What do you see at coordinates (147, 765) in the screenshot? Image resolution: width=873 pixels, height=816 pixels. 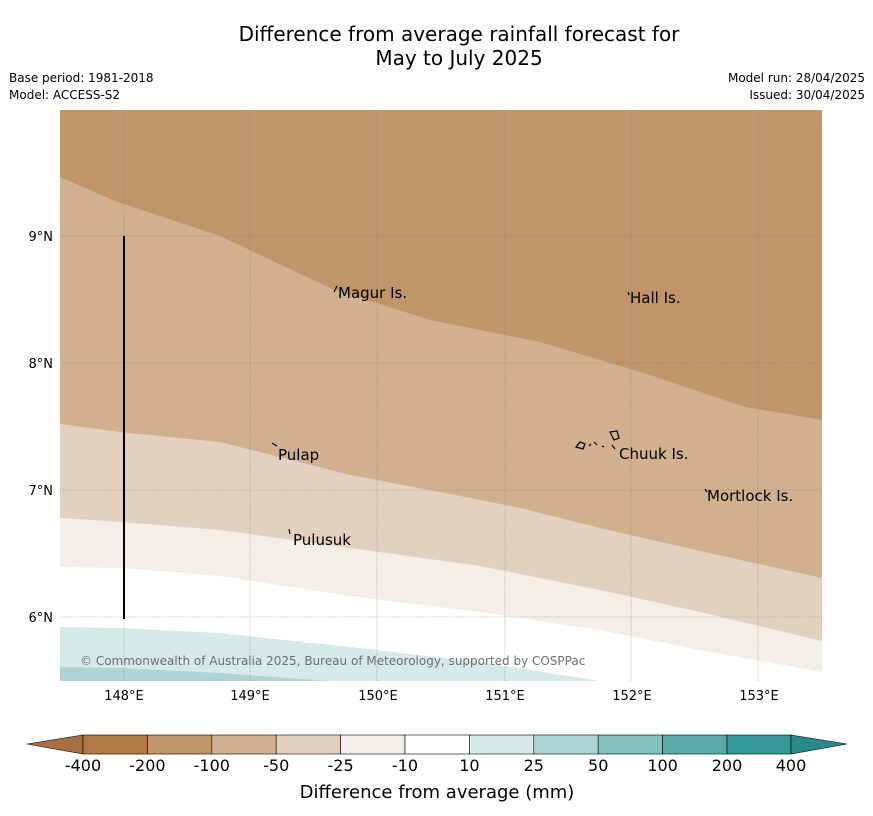 I see `cb-label-minus200: -200` at bounding box center [147, 765].